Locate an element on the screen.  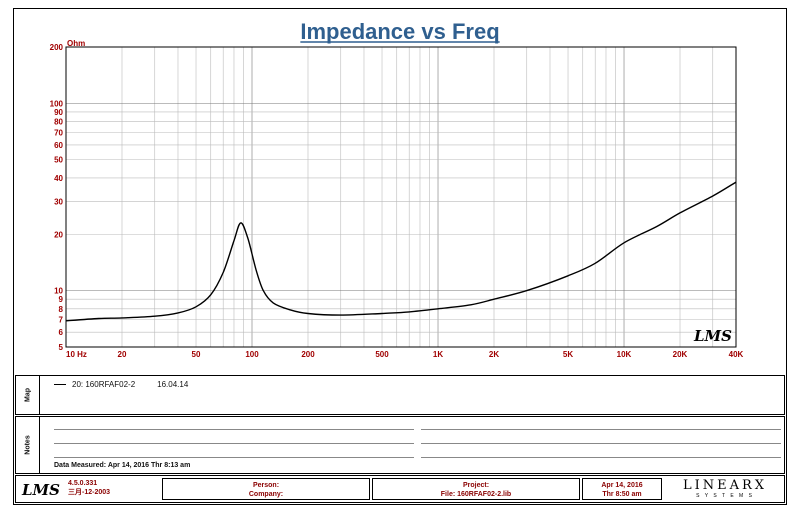
footer-version: 4.5.0.331 三月-12-2003 is located at coordinates (89, 488).